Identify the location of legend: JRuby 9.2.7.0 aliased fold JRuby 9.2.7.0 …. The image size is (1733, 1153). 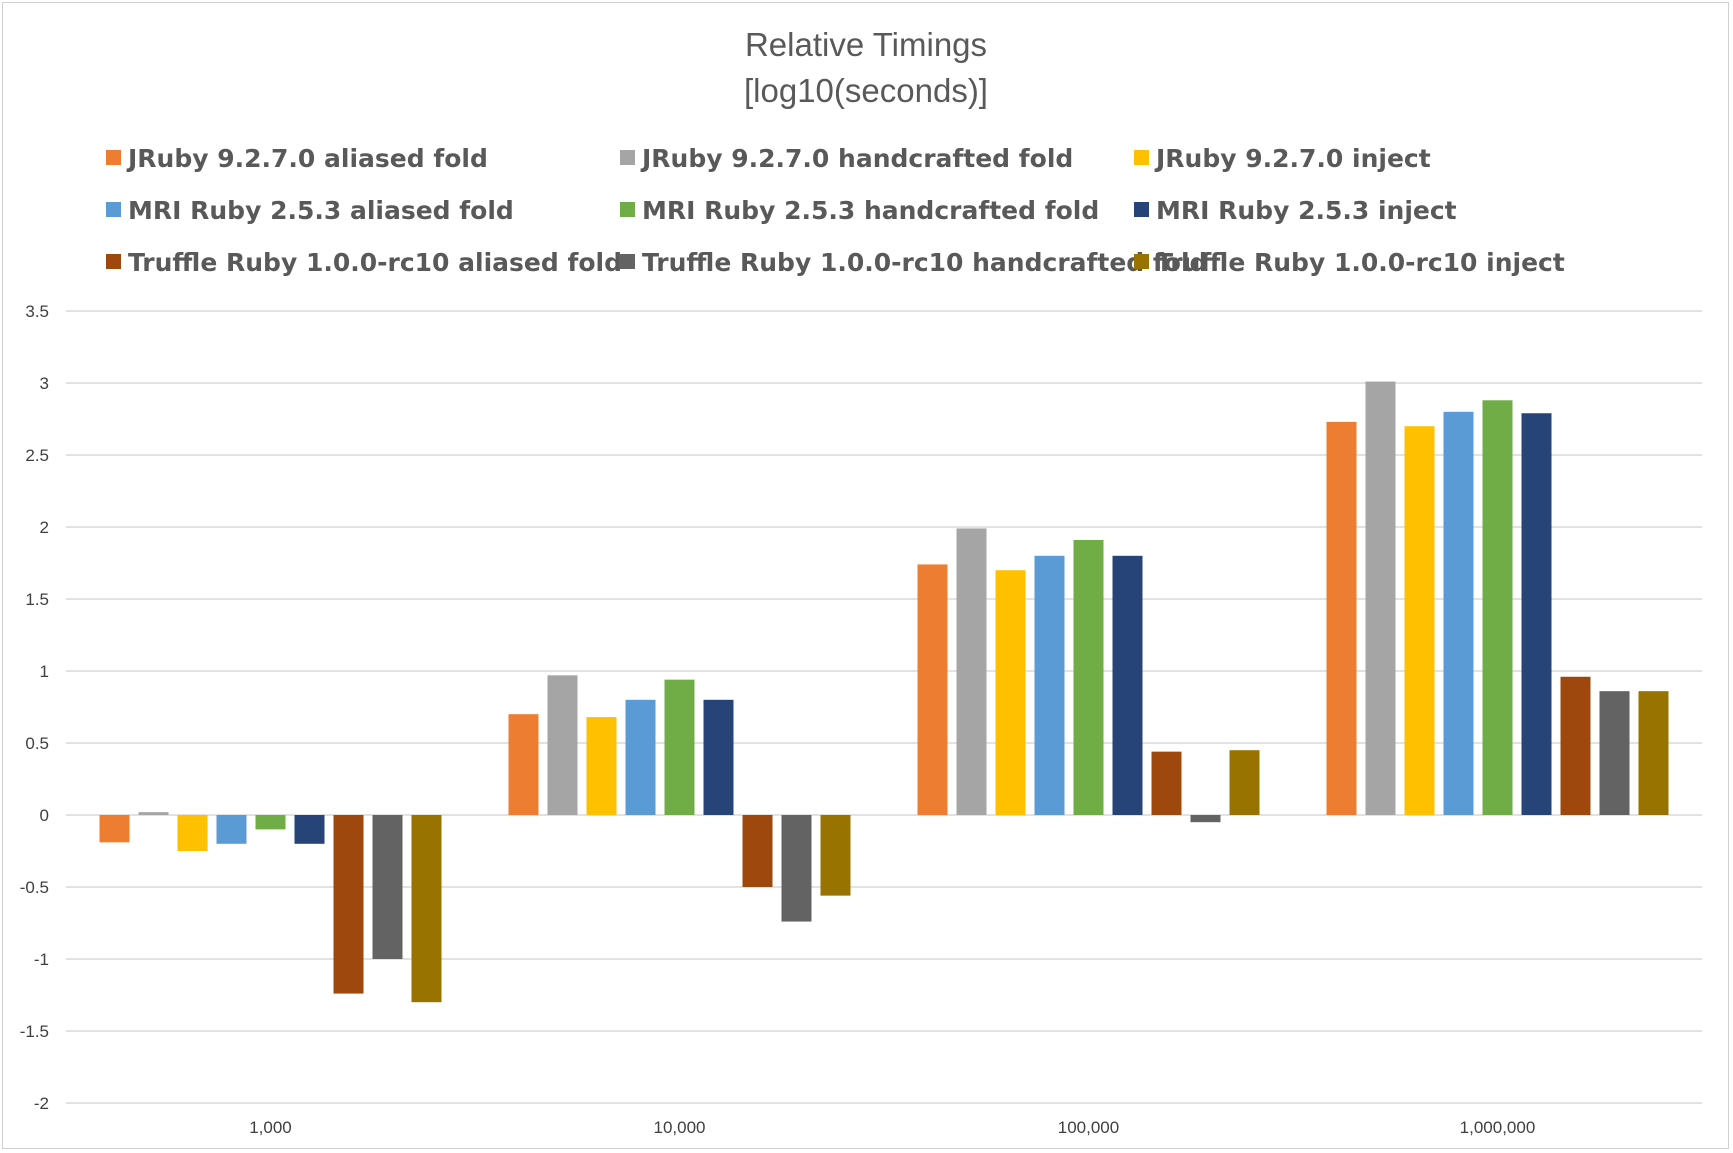
(835, 210).